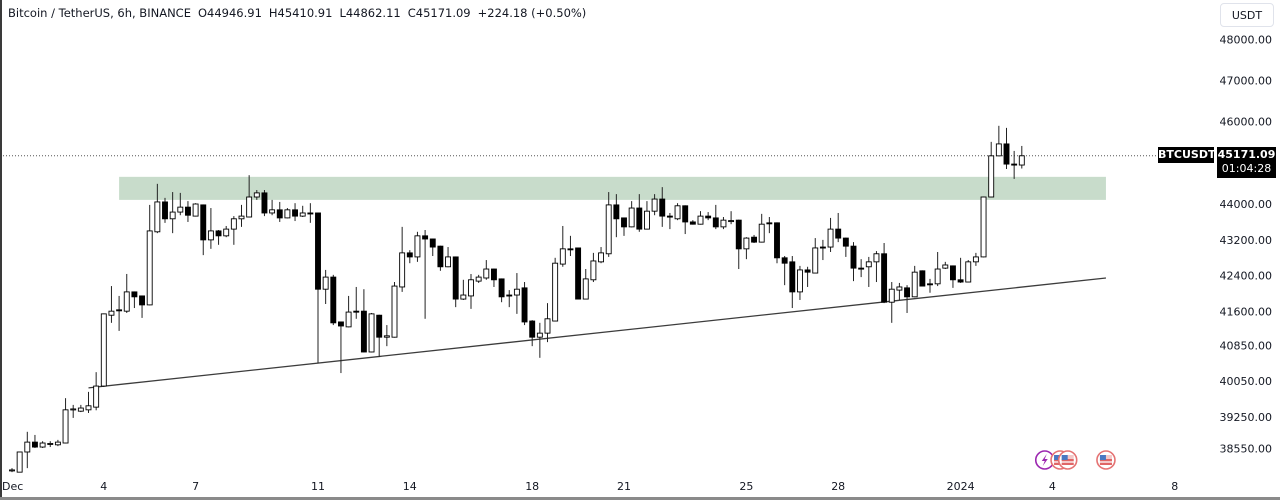  Describe the element at coordinates (370, 13) in the screenshot. I see `low-value: L44862.11` at that location.